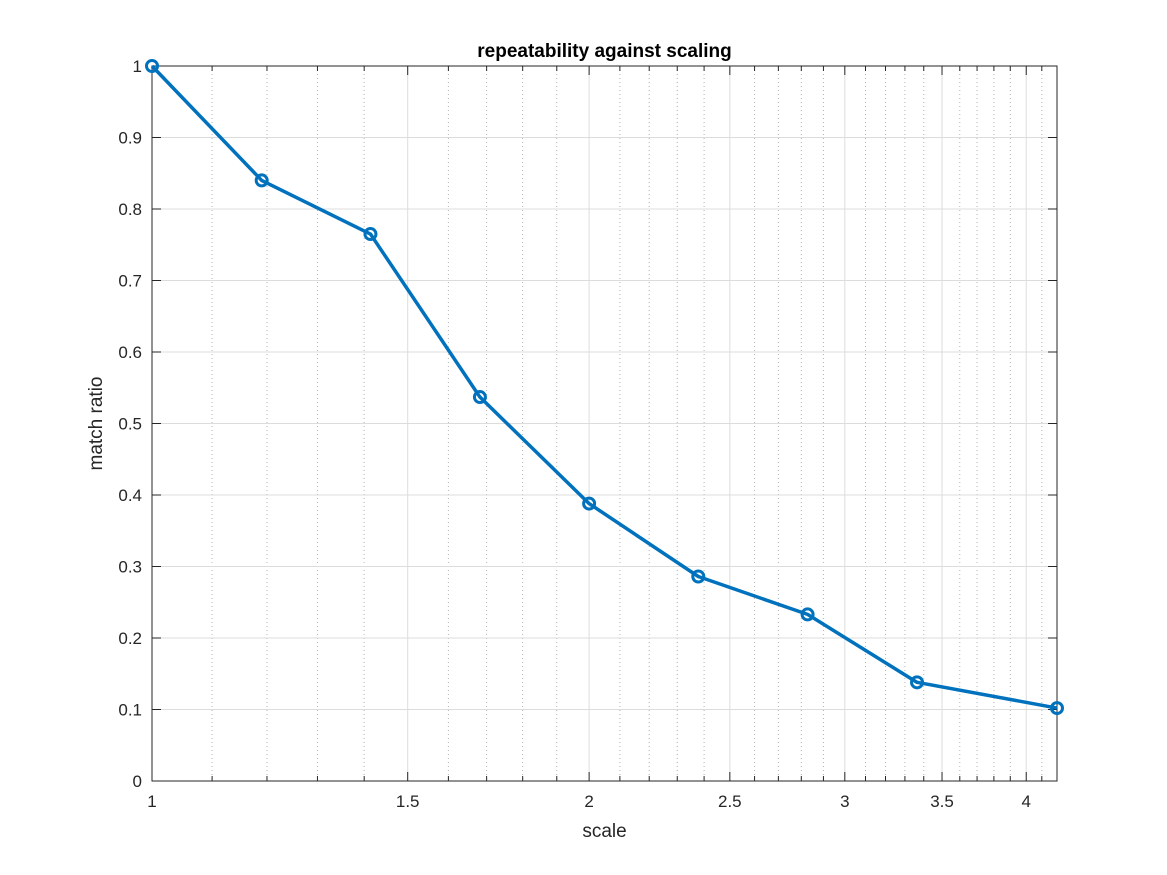 The height and width of the screenshot is (875, 1167). I want to click on y-tick-label: 0.8, so click(130, 209).